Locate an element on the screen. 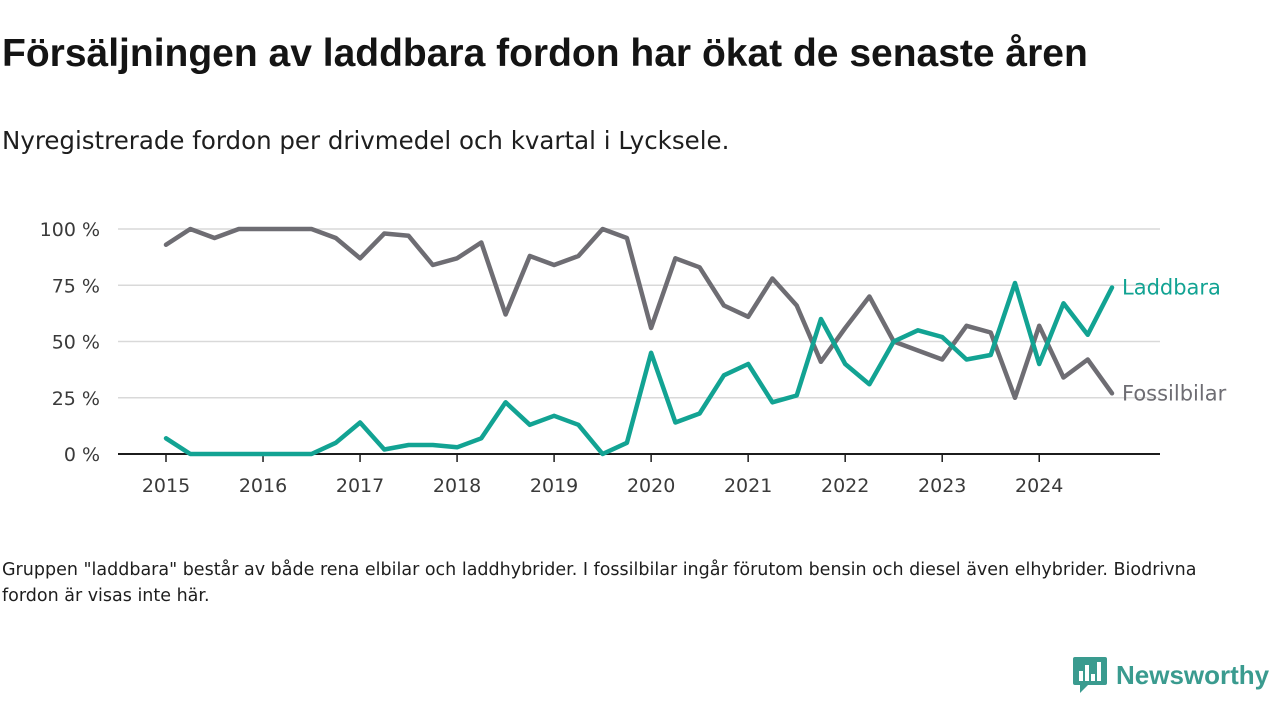 This screenshot has height=720, width=1280. x-tick-label: 2021 is located at coordinates (748, 486).